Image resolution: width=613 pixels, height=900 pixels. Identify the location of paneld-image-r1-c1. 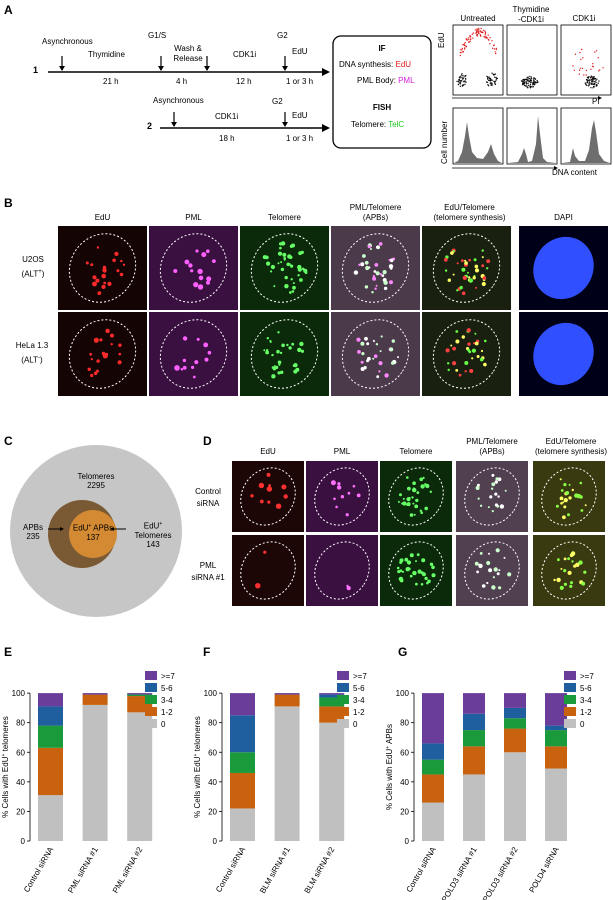
(268, 496).